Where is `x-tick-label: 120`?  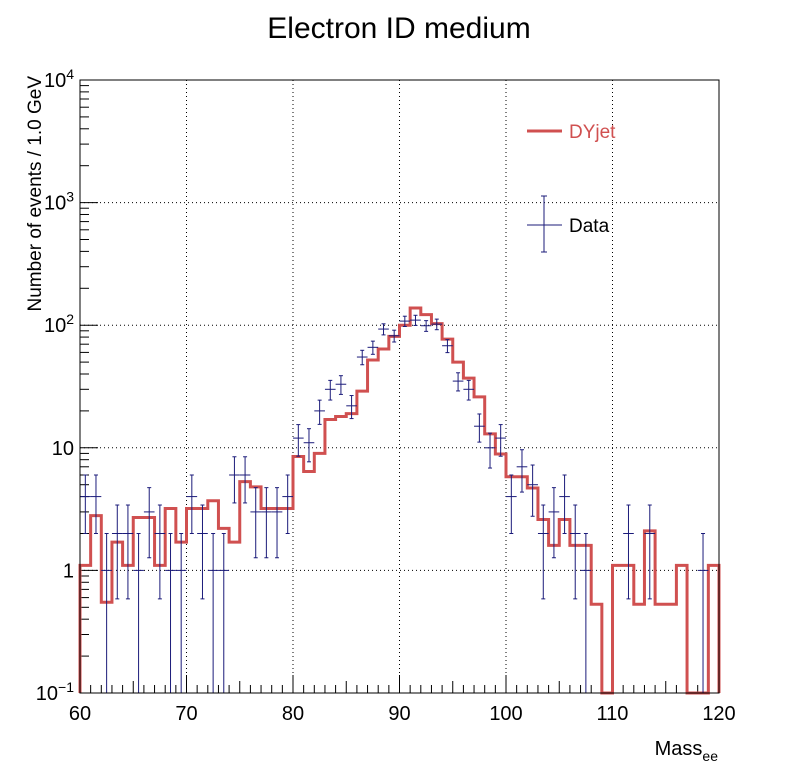 x-tick-label: 120 is located at coordinates (718, 714).